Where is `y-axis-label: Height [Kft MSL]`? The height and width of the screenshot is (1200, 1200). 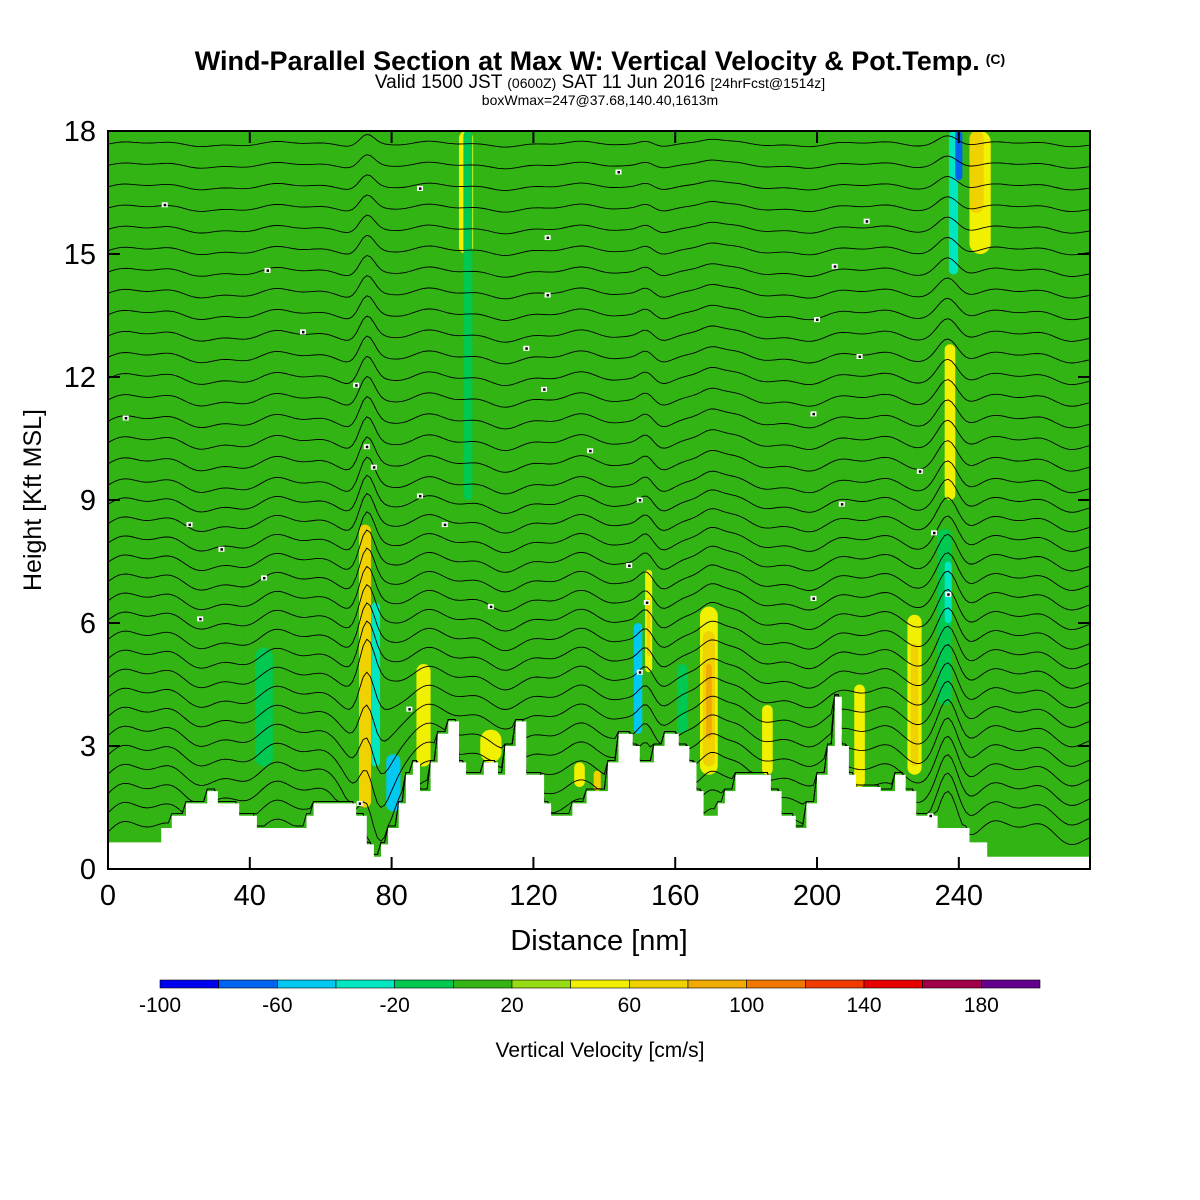 y-axis-label: Height [Kft MSL] is located at coordinates (33, 500).